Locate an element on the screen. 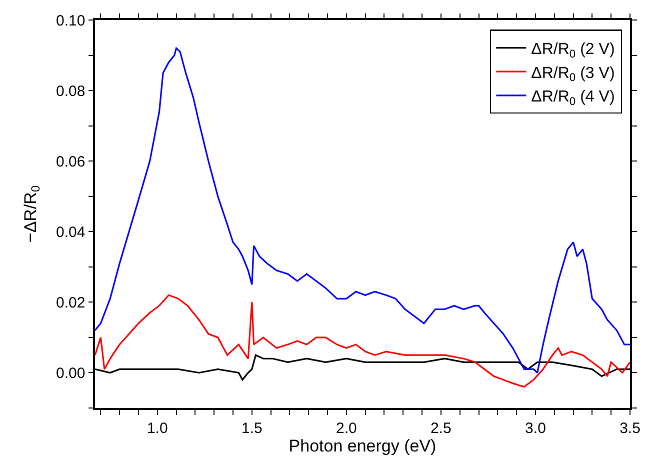  x-axis-title: Photon energy (eV) is located at coordinates (362, 446).